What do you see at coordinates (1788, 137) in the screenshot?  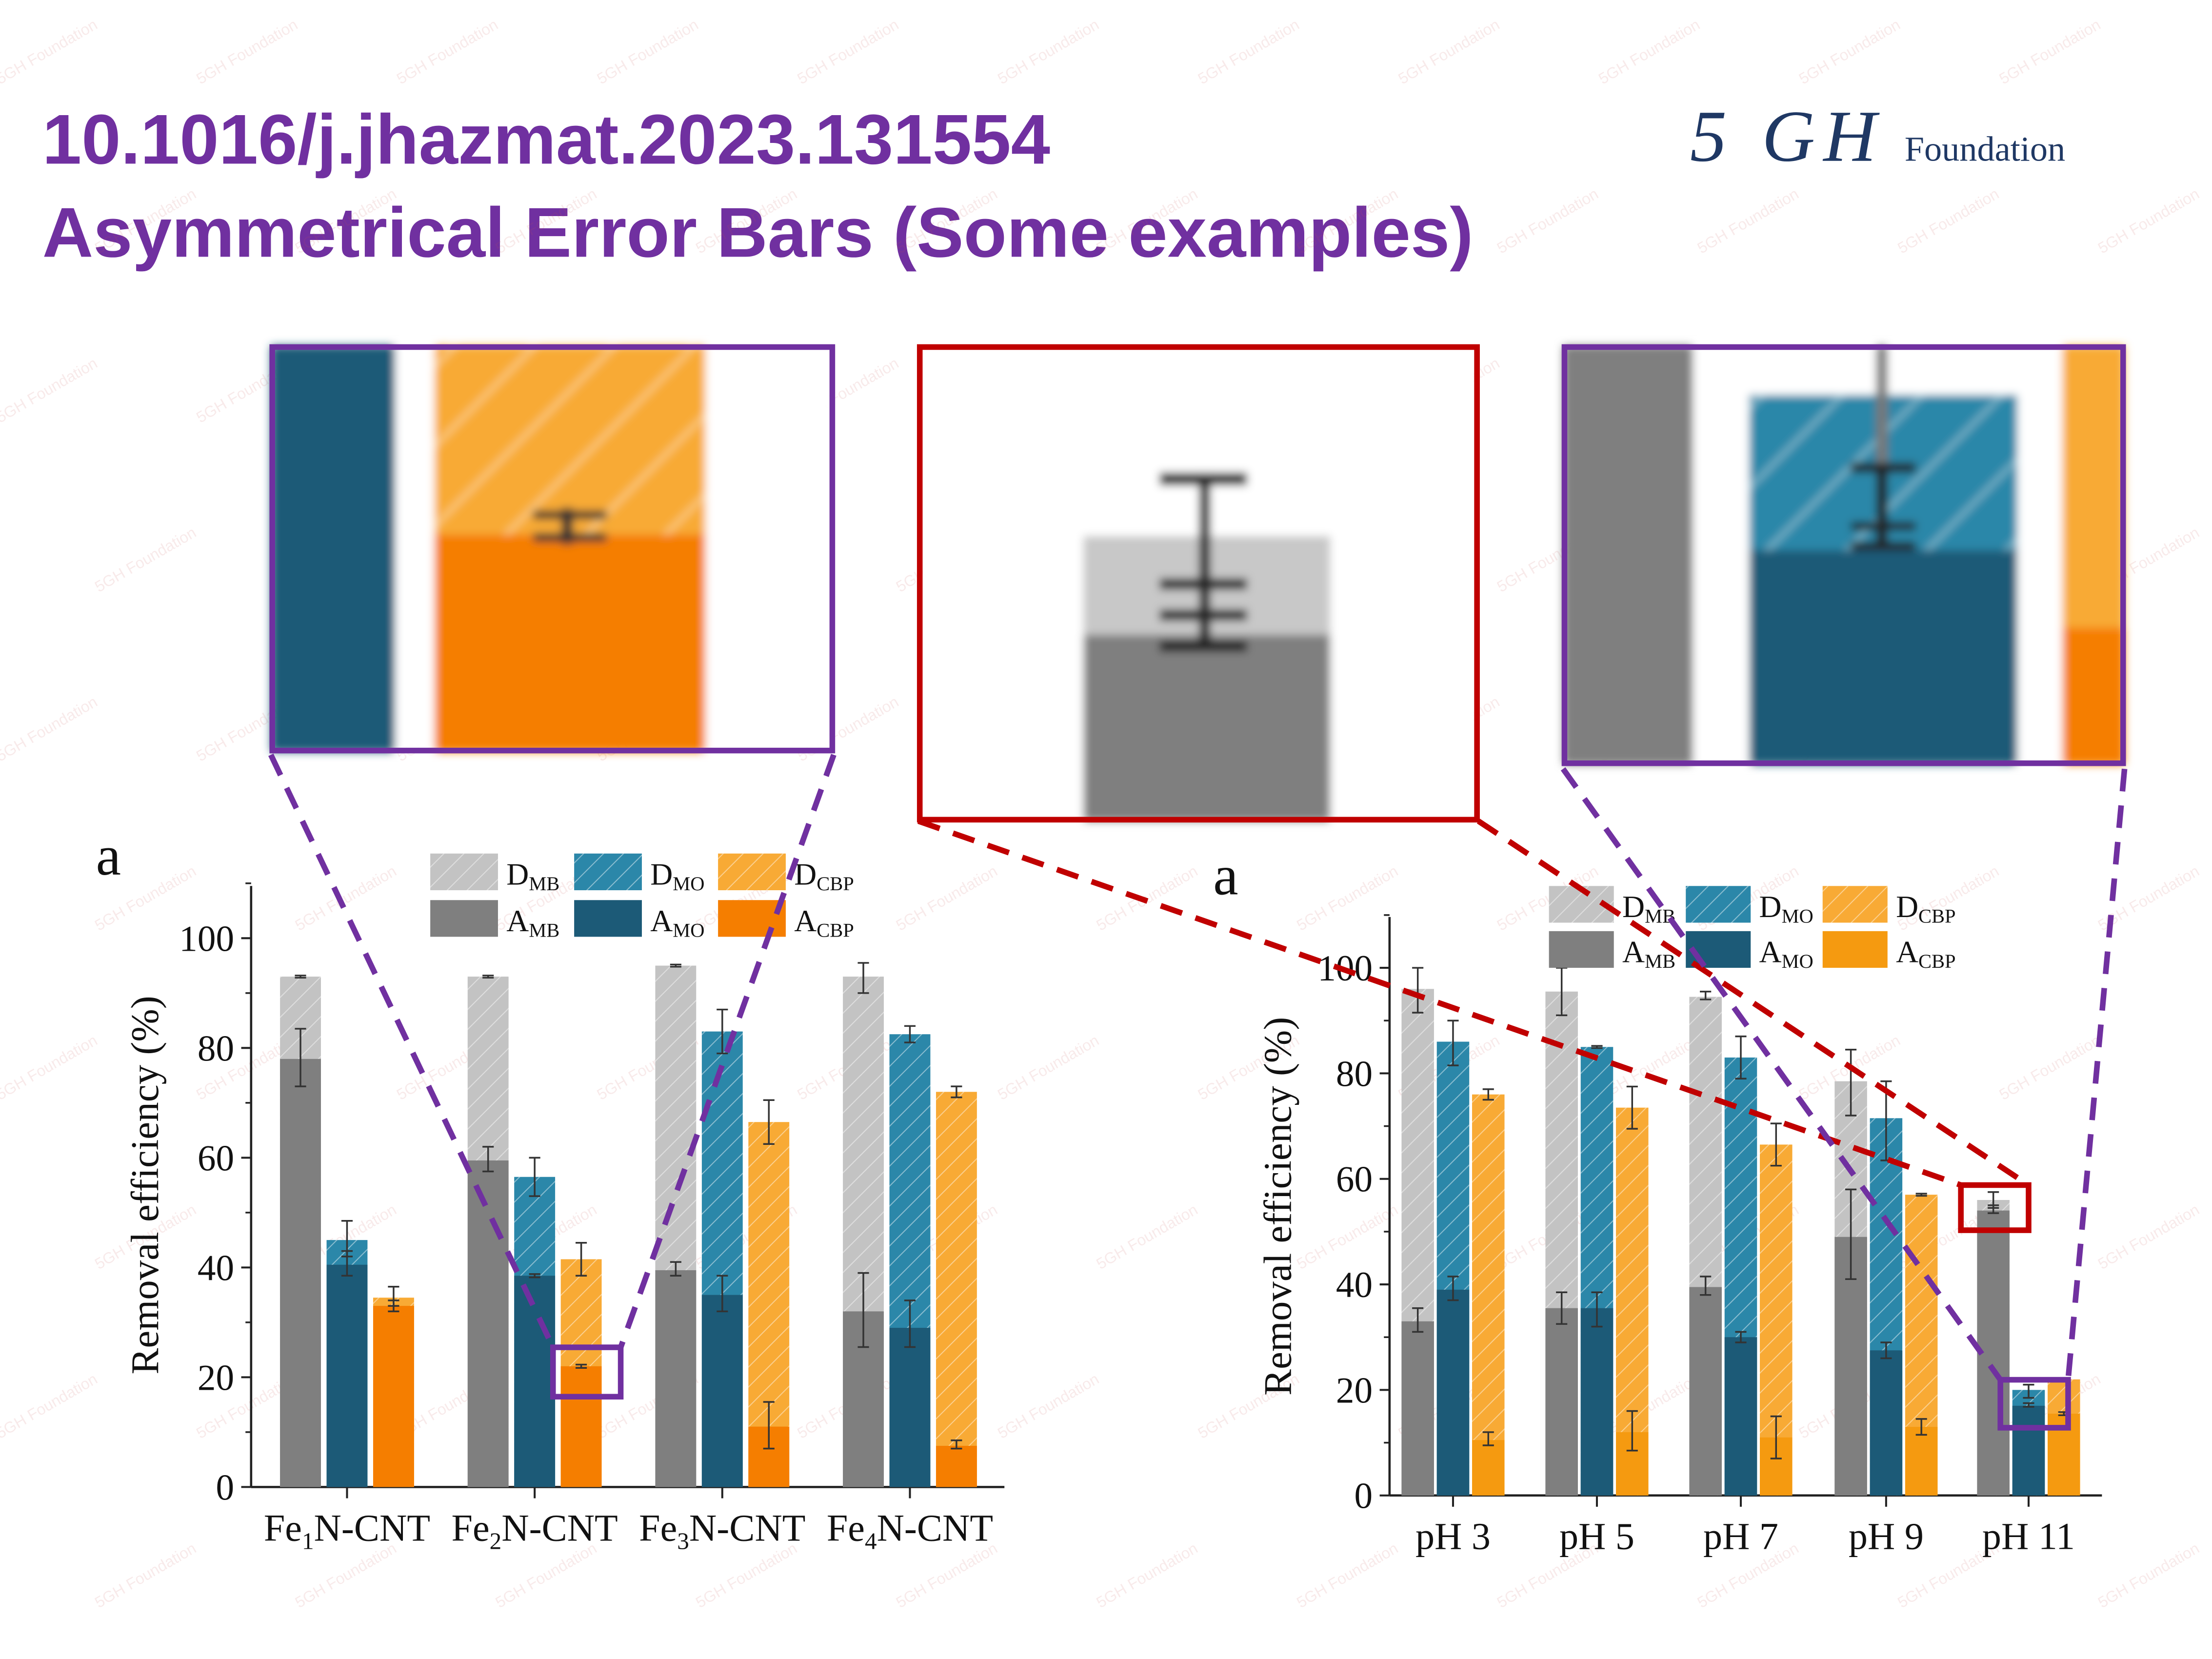 I see `logo-mark: 5 GH` at bounding box center [1788, 137].